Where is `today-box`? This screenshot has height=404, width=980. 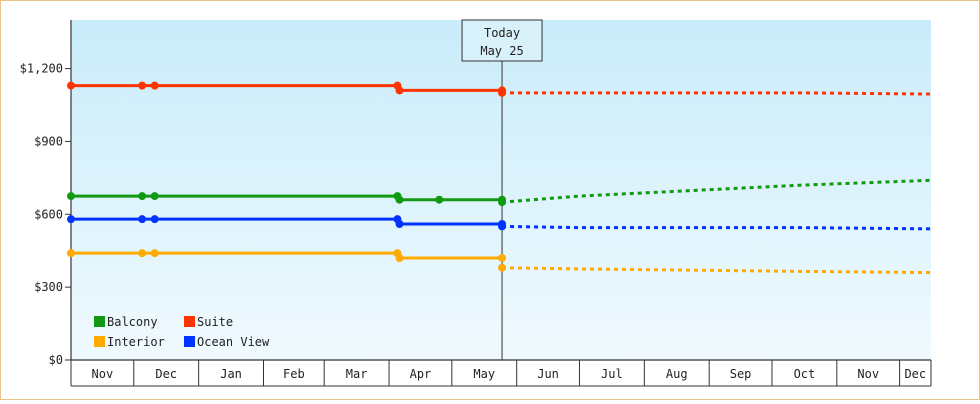 today-box is located at coordinates (502, 40).